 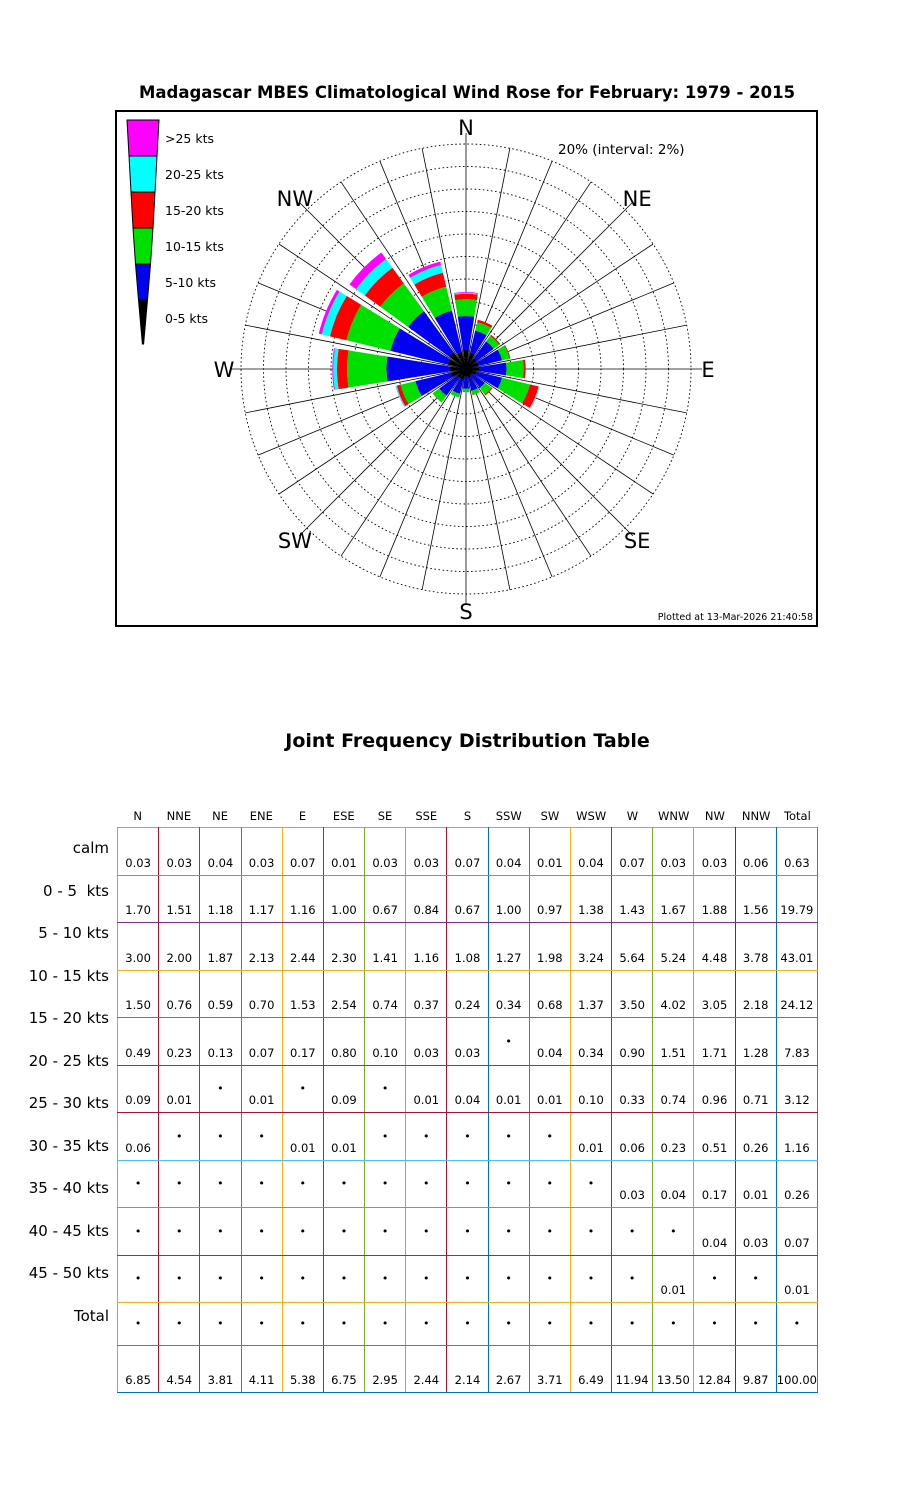 I want to click on column-header-SSE: SSE, so click(x=426, y=816).